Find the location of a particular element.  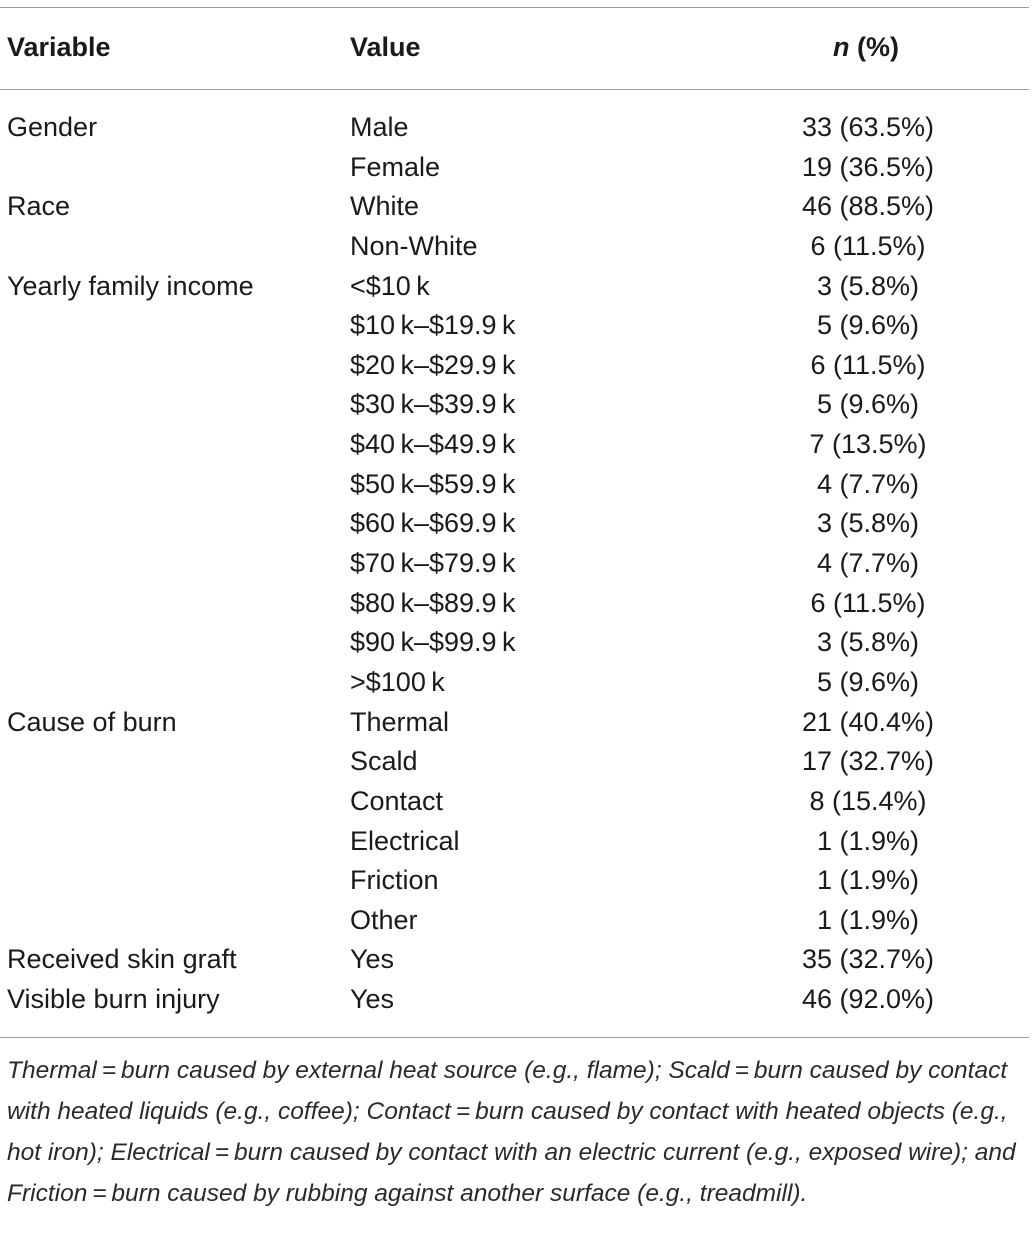

cell-value: Other is located at coordinates (384, 919).